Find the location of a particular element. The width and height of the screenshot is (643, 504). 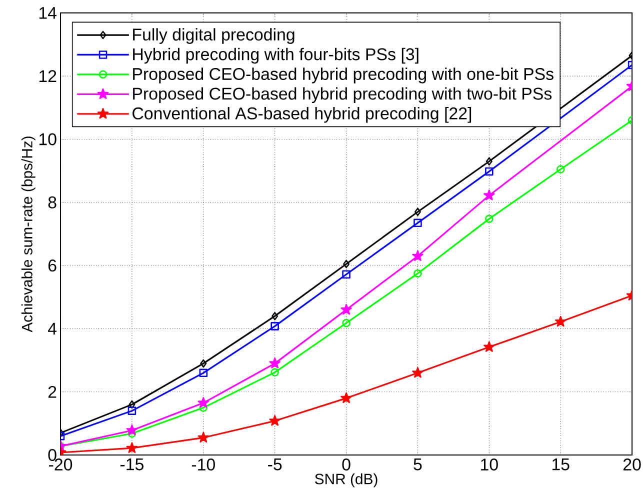

y-tick-label: 6 is located at coordinates (52, 266).